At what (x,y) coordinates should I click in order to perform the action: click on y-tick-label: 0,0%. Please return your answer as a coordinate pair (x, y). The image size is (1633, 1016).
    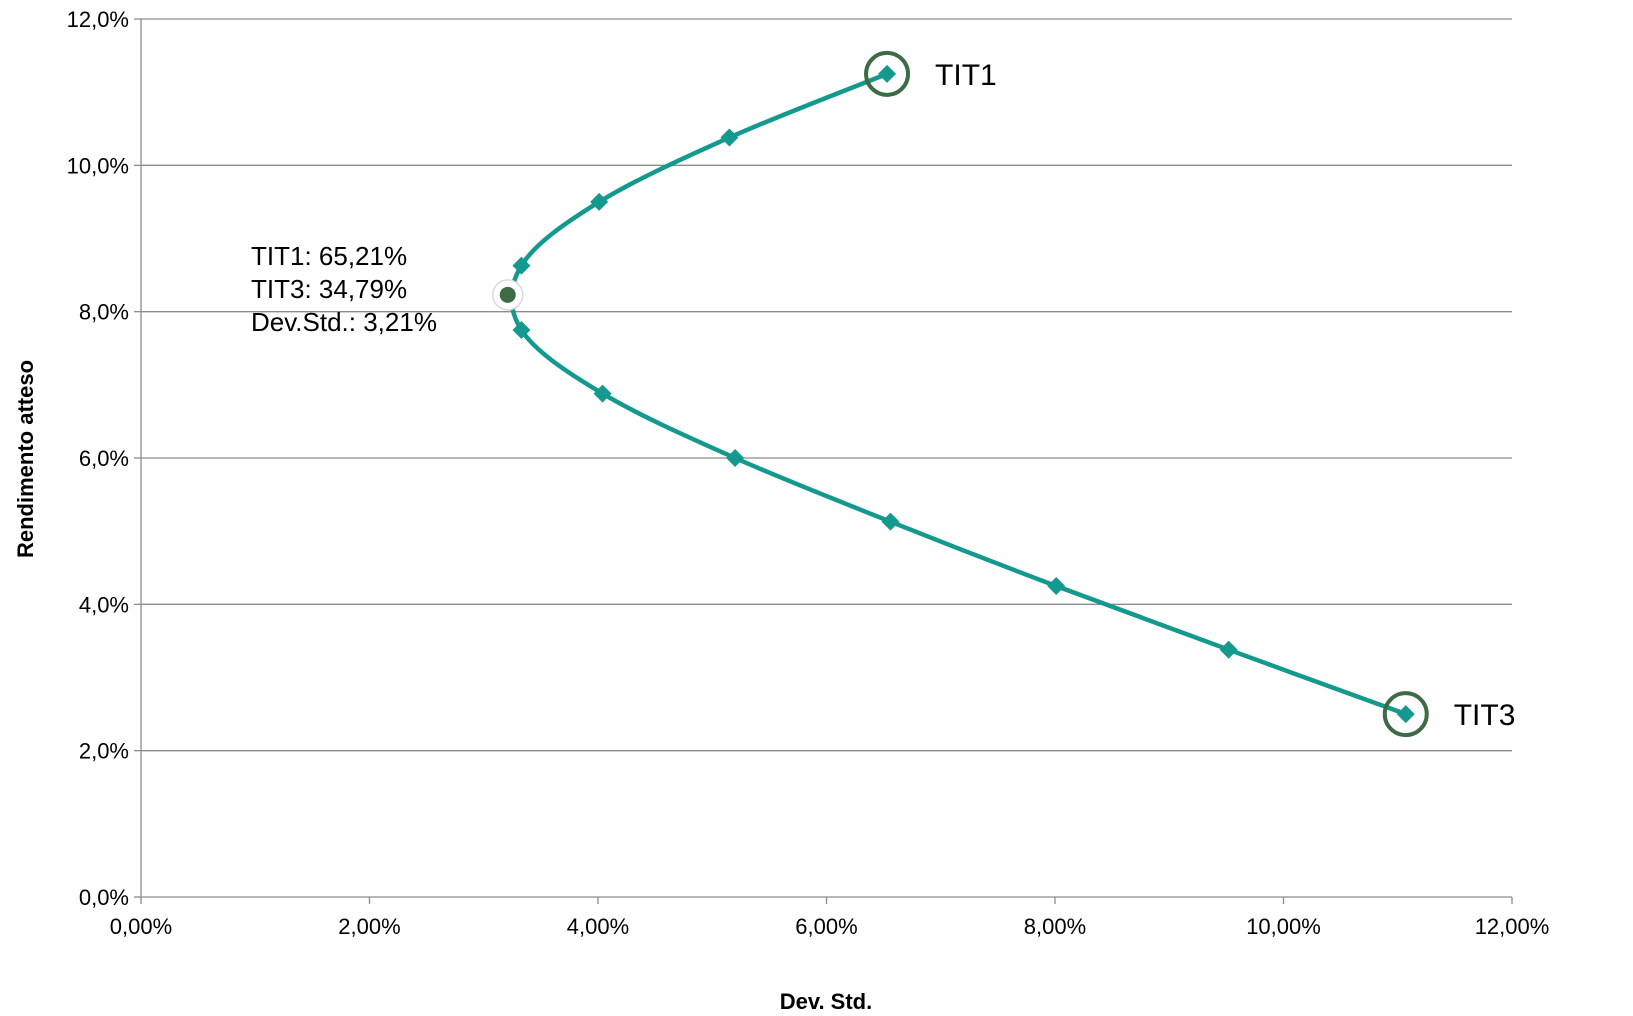
    Looking at the image, I should click on (104, 897).